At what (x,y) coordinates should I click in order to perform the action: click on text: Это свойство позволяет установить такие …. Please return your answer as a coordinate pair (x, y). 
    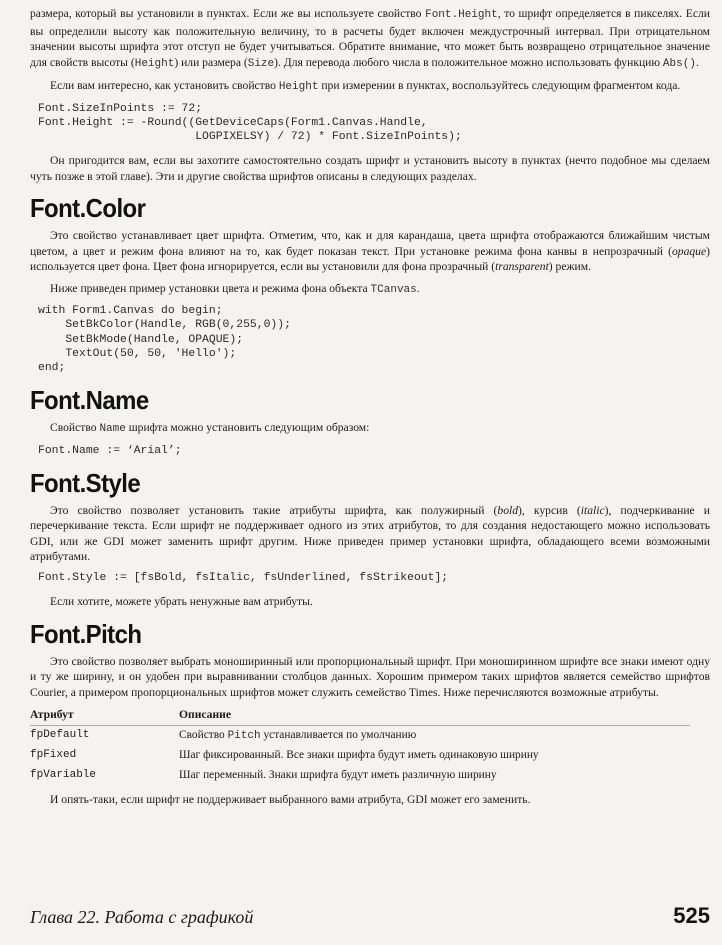
    Looking at the image, I should click on (274, 510).